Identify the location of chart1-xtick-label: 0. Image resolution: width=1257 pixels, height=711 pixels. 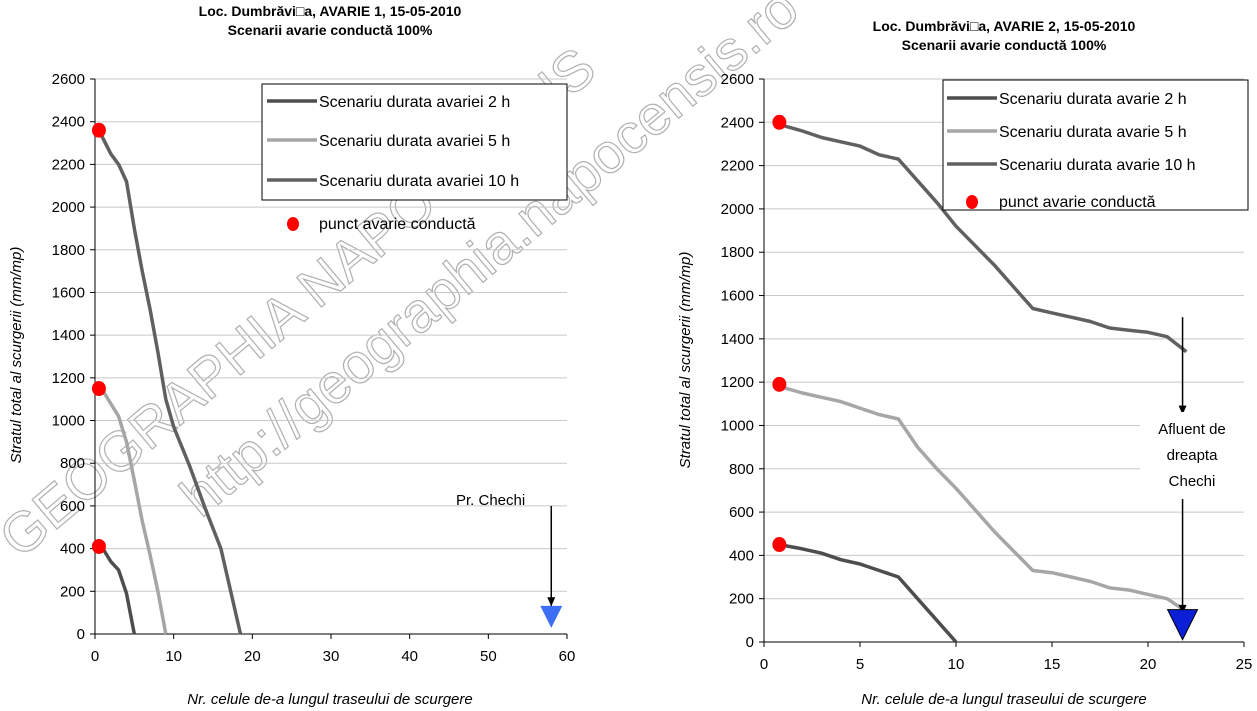
(95, 656).